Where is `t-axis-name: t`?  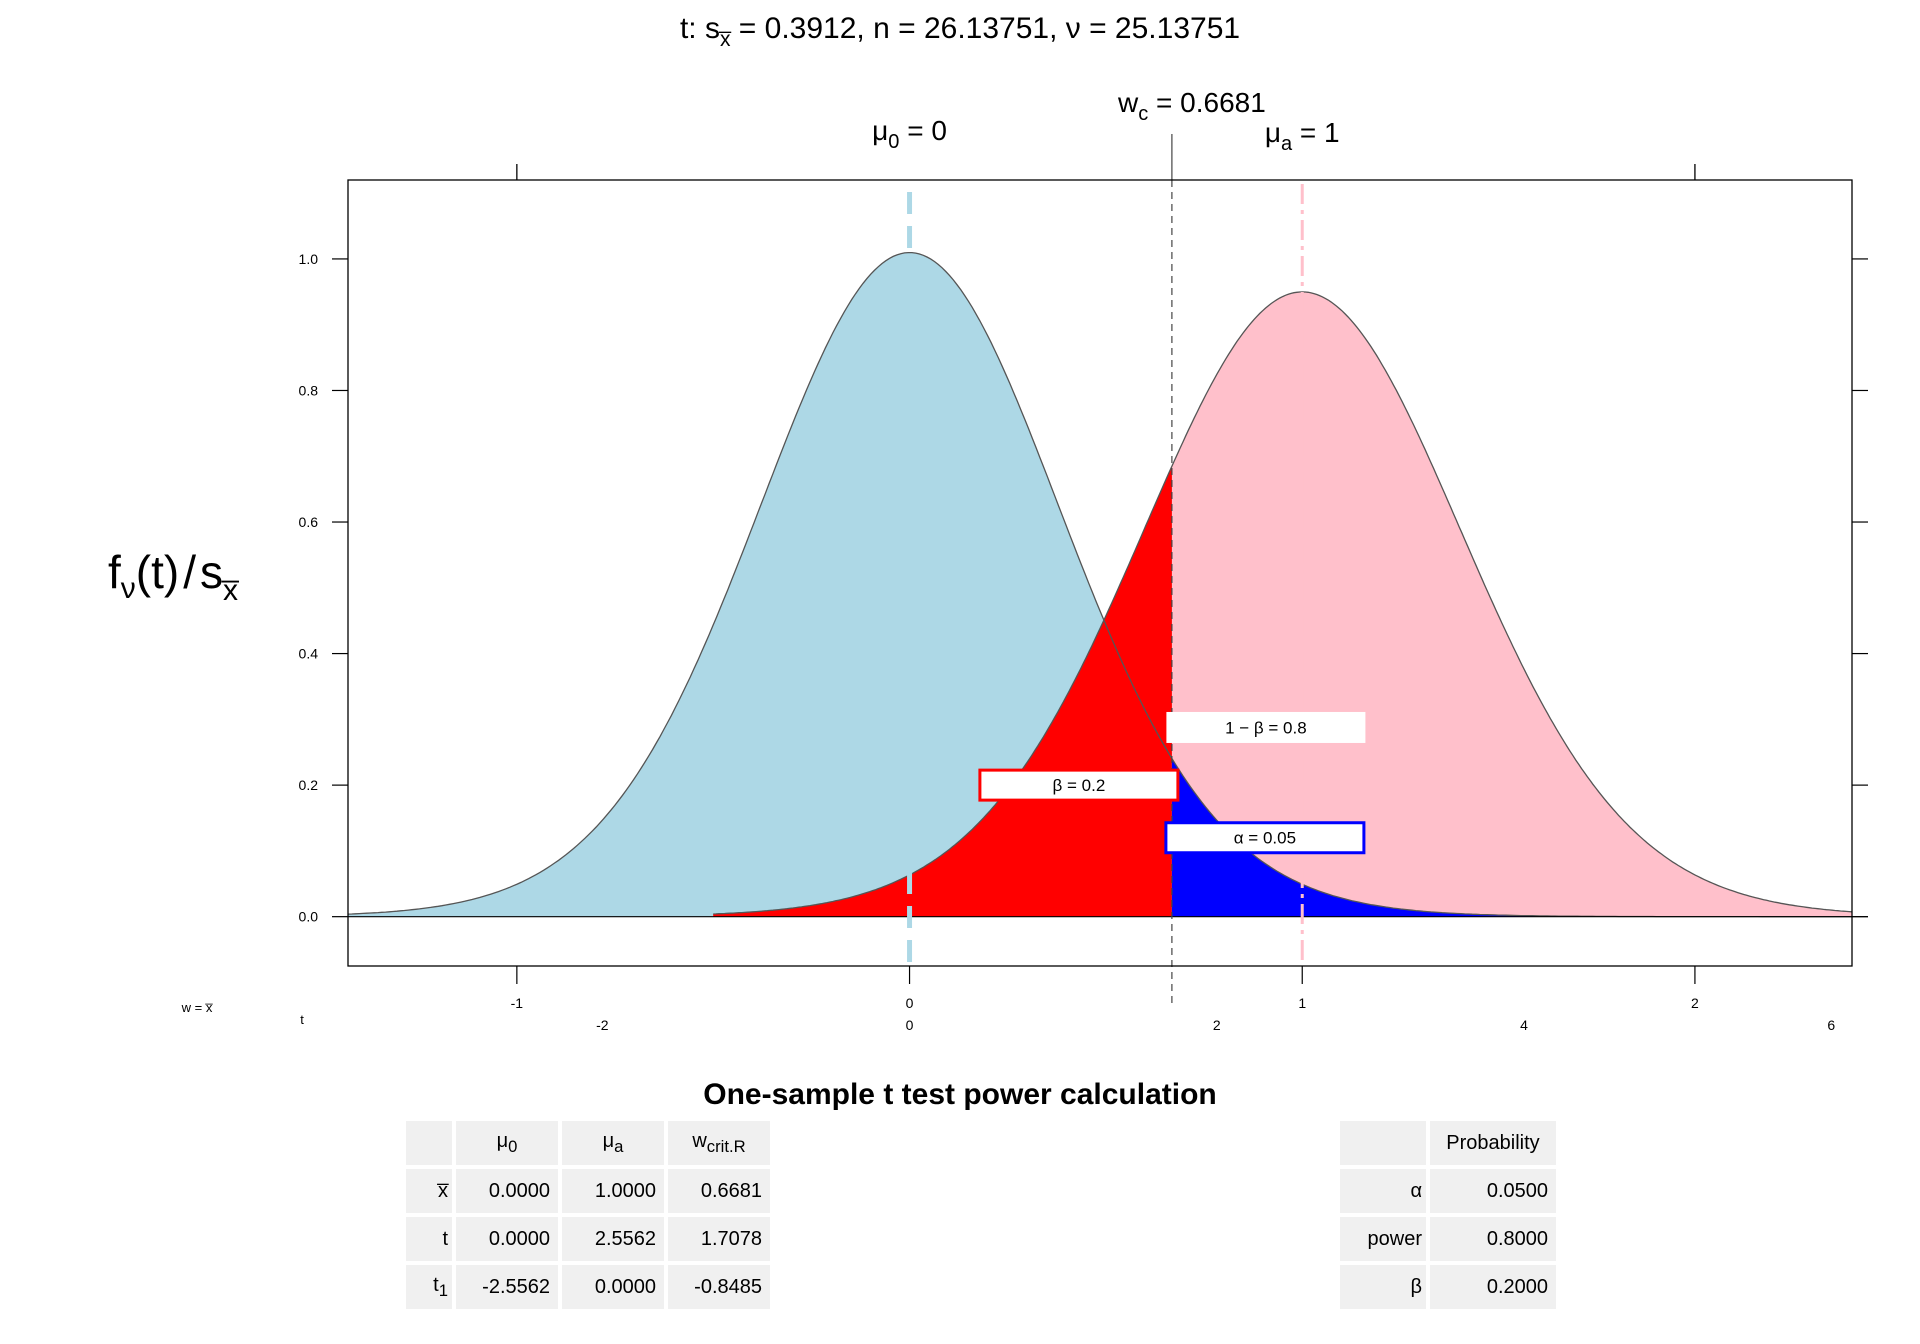 t-axis-name: t is located at coordinates (302, 1019).